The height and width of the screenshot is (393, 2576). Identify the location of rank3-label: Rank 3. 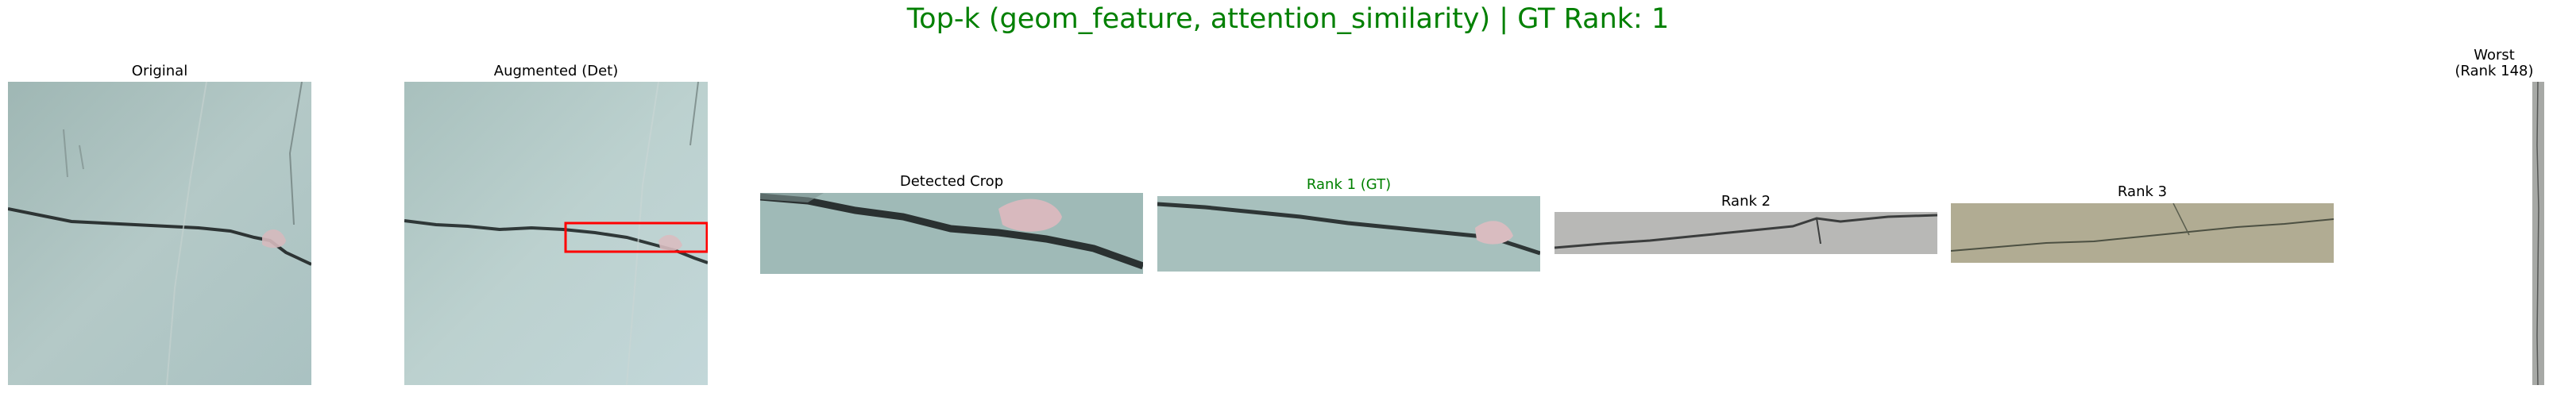
(2142, 191).